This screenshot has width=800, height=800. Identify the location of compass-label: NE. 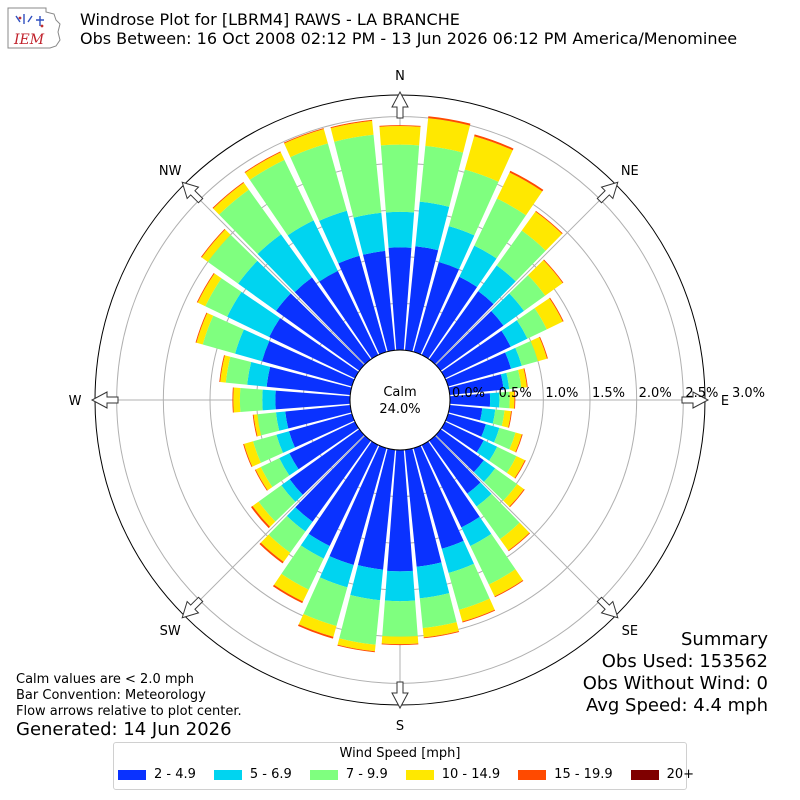
(630, 171).